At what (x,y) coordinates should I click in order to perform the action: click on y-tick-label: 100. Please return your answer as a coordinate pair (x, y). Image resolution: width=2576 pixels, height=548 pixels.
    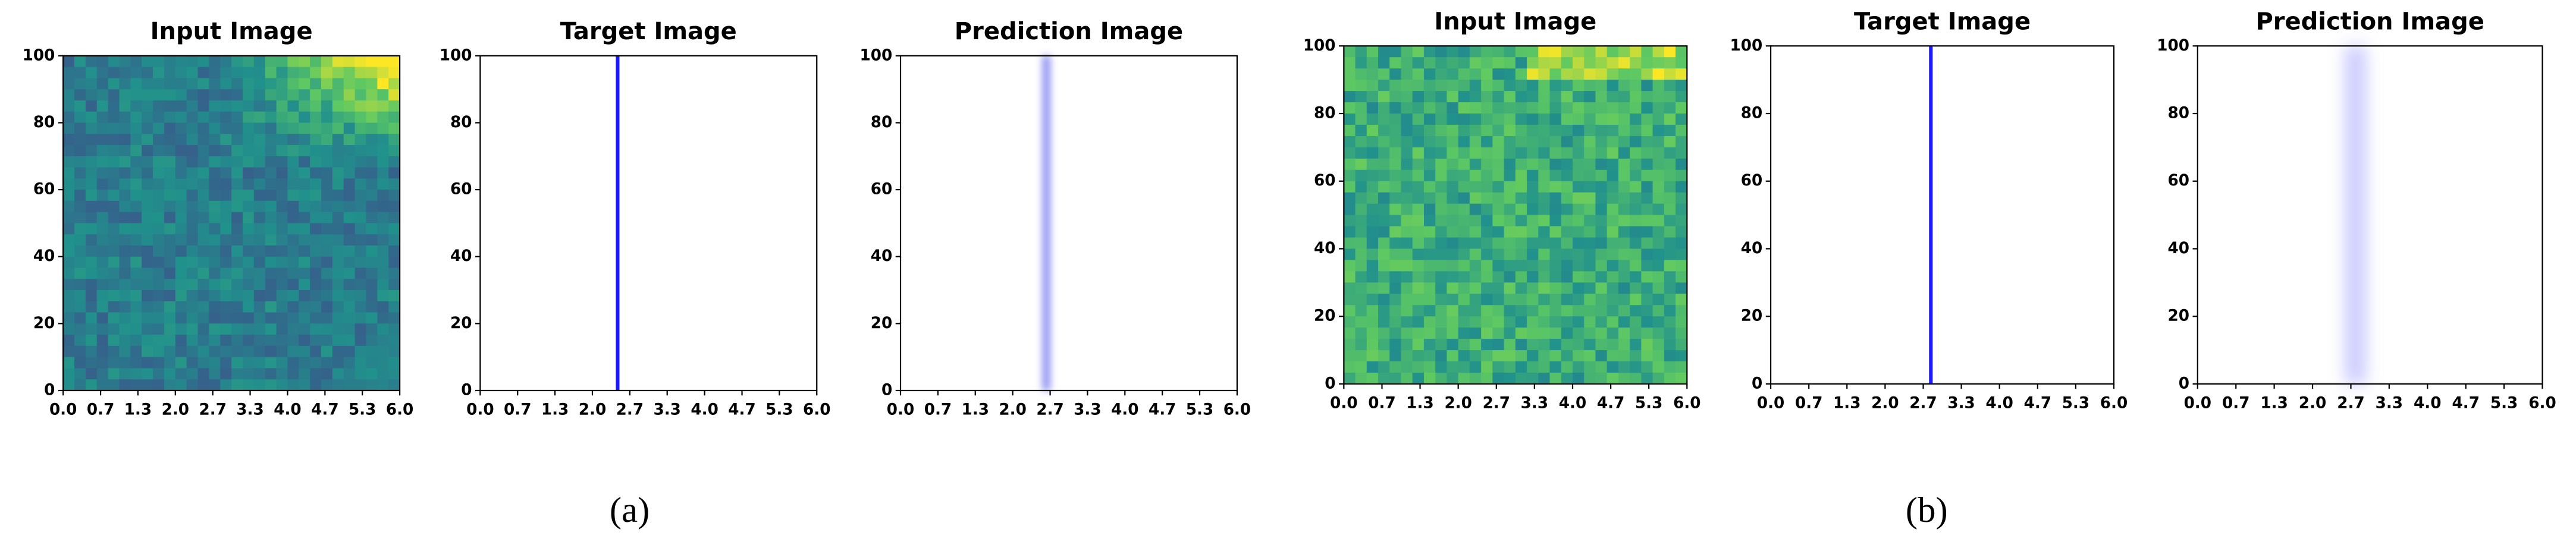
    Looking at the image, I should click on (456, 55).